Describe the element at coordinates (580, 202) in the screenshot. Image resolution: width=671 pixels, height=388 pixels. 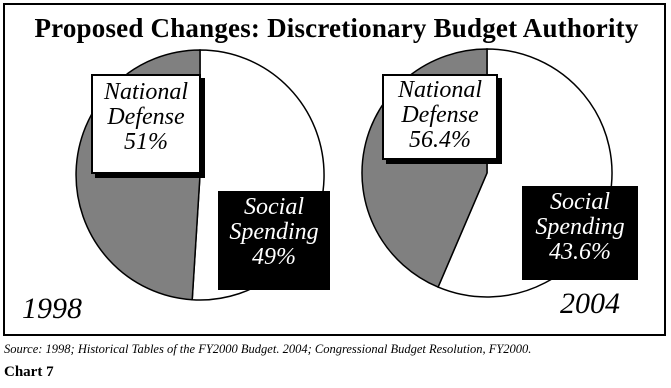
I see `callout-2004-social-line1: Social` at that location.